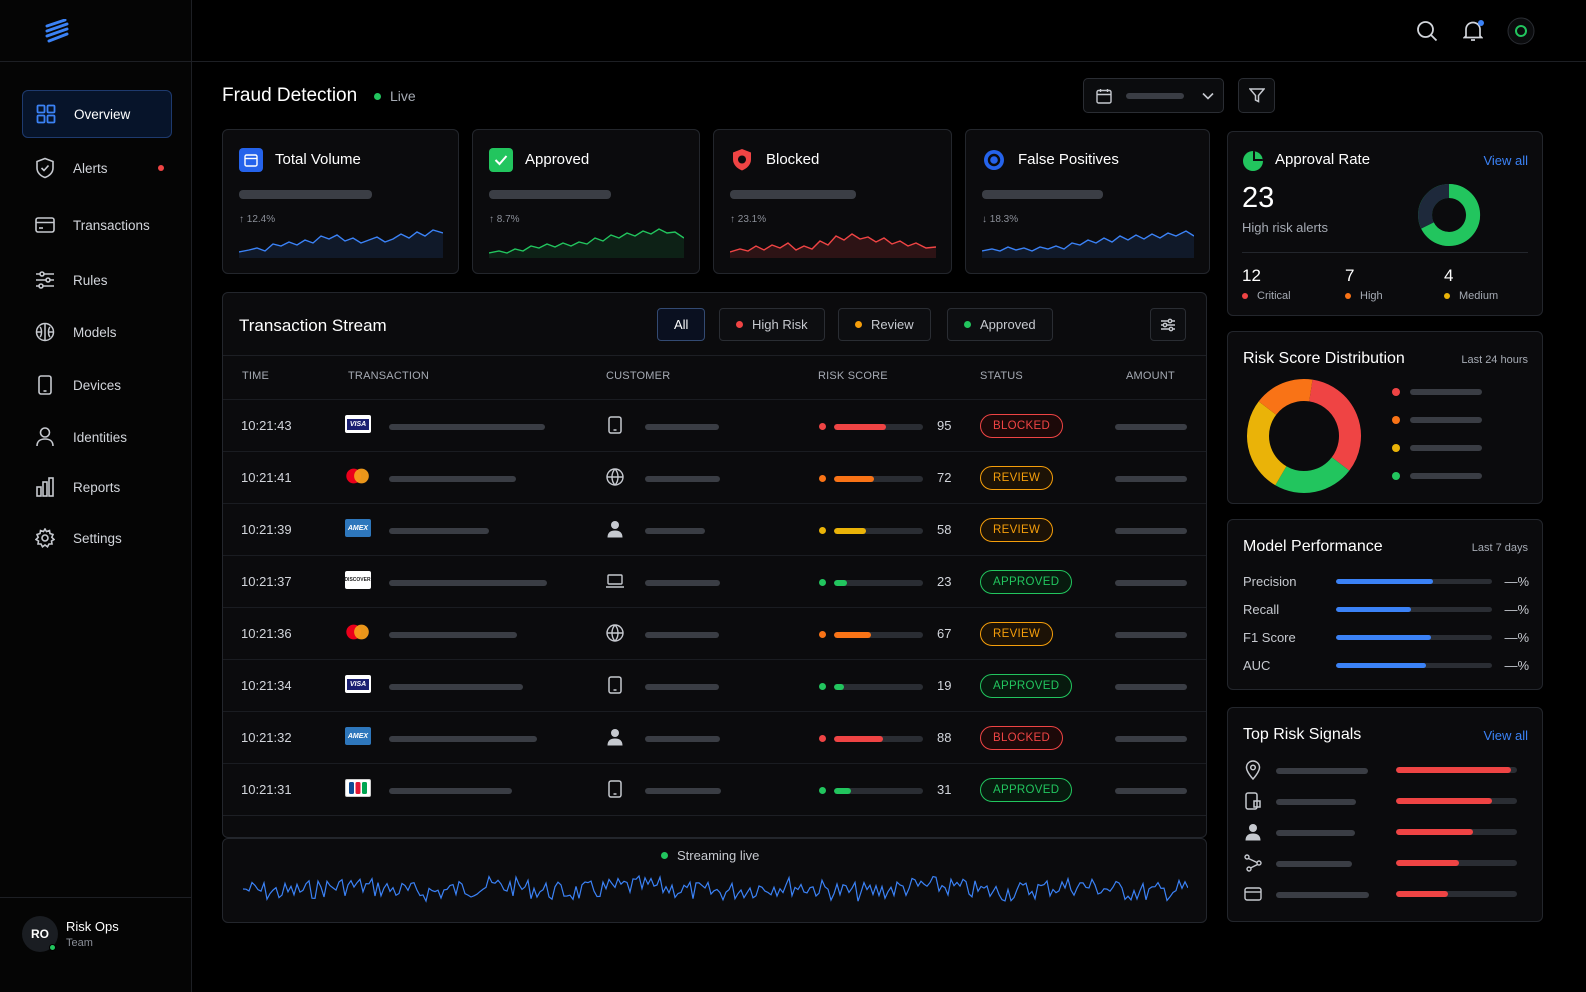  What do you see at coordinates (1304, 436) in the screenshot?
I see `risk-donut-chart` at bounding box center [1304, 436].